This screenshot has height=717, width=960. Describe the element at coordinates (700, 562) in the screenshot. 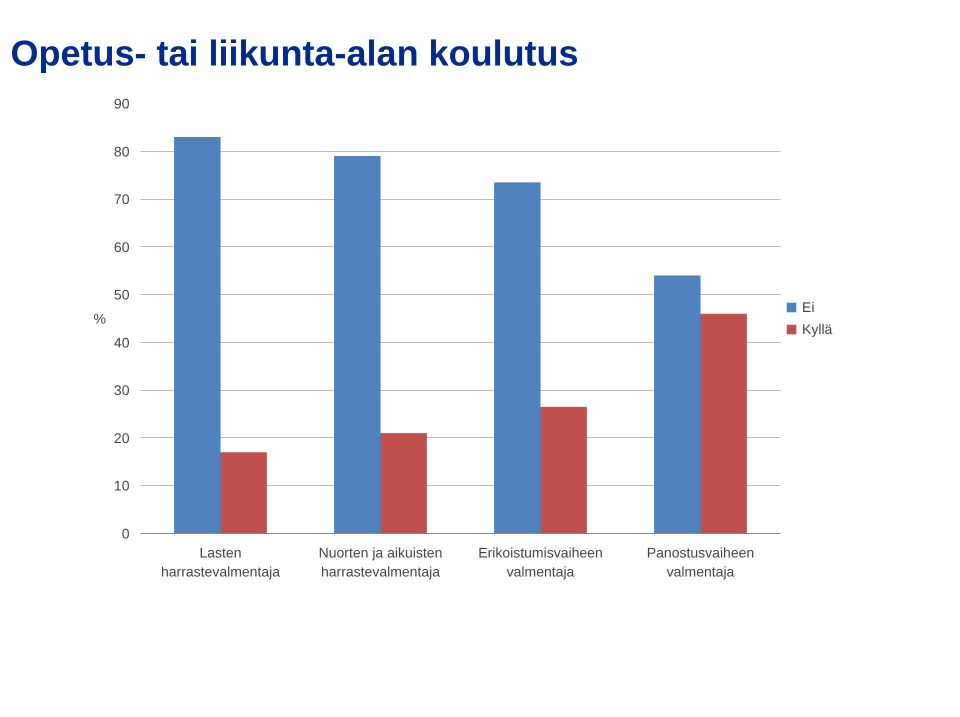

I see `x-tick-label: Panostusvaiheen valmentaja` at that location.